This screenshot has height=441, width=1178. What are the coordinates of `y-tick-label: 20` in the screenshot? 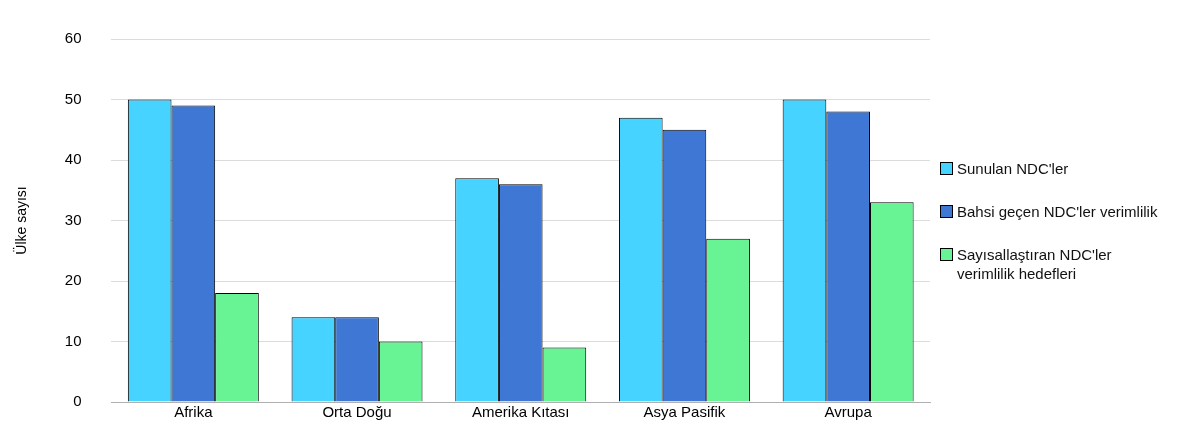 It's located at (73, 280).